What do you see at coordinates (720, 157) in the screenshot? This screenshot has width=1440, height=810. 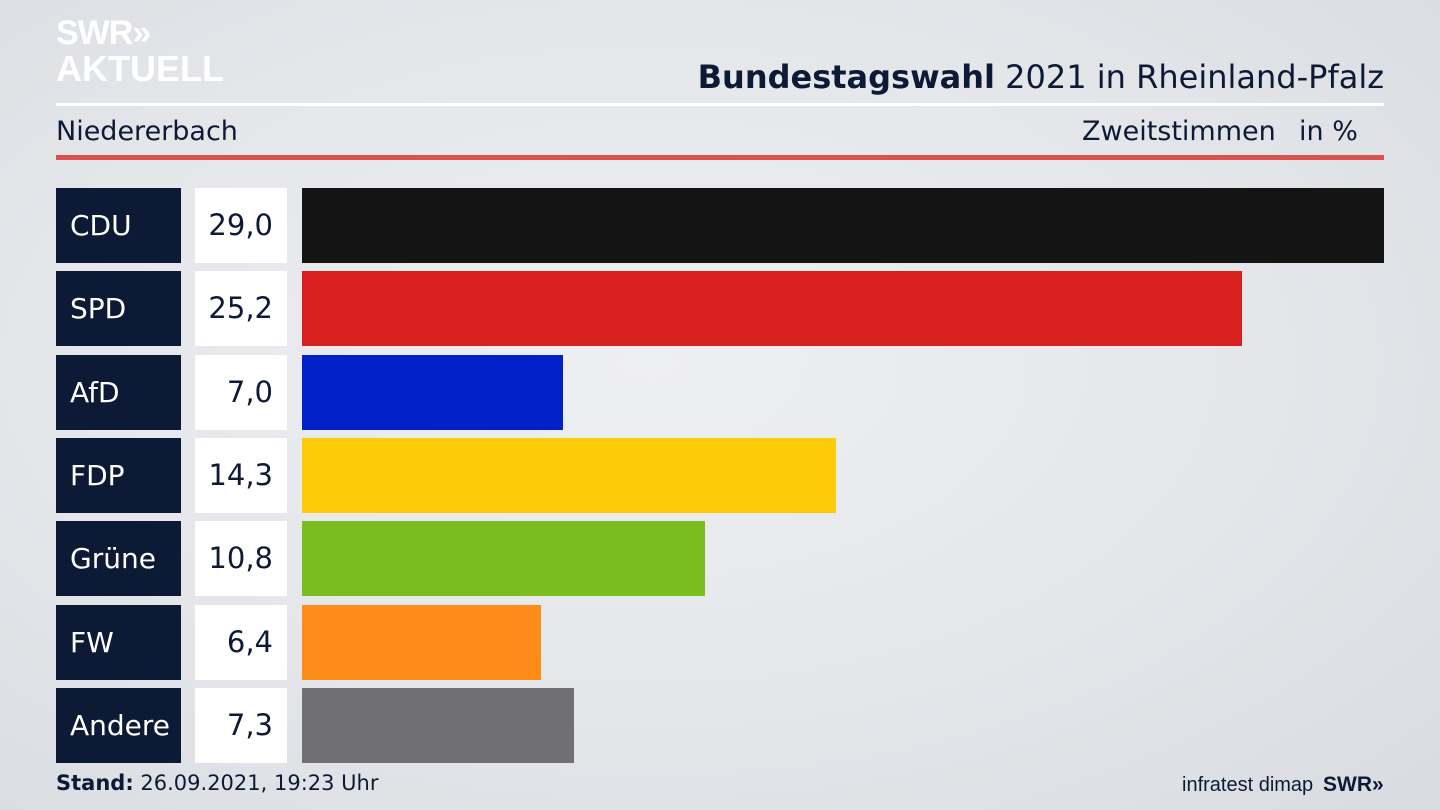 I see `accent-divider` at bounding box center [720, 157].